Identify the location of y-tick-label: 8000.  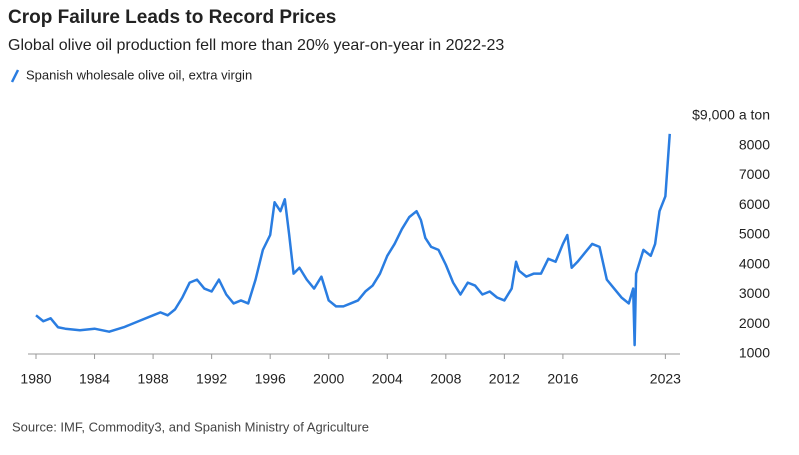
(754, 144).